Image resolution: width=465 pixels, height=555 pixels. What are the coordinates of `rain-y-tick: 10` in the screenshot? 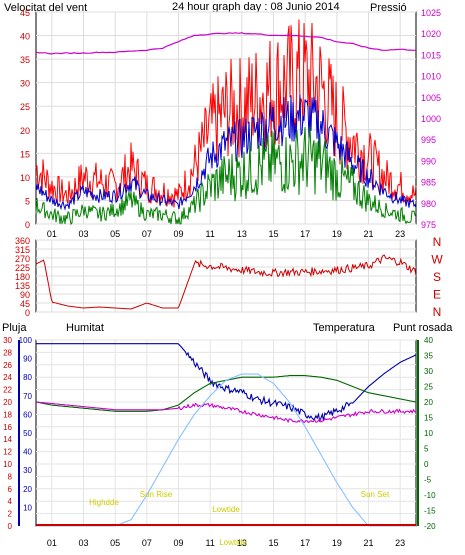 It's located at (7, 464).